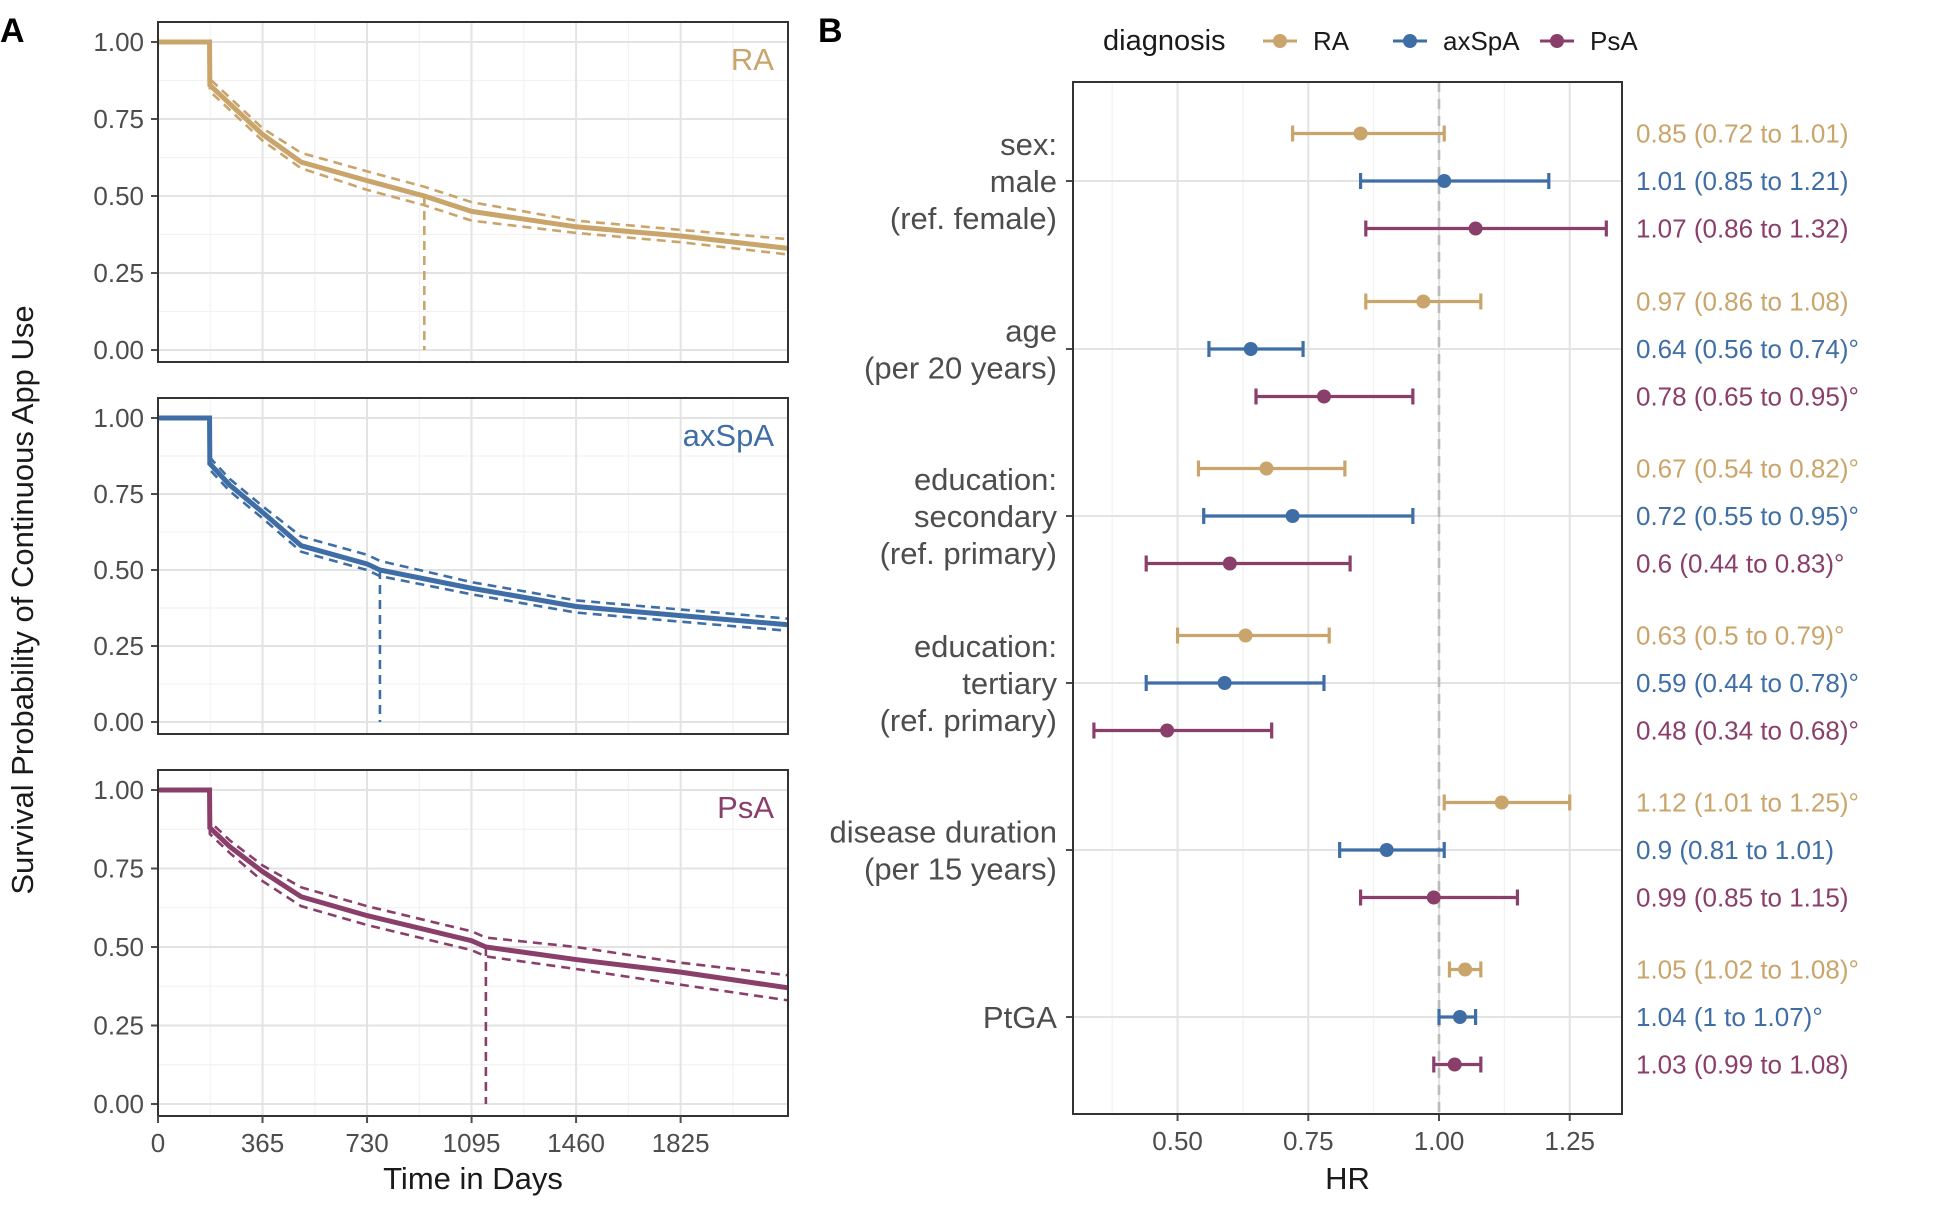  What do you see at coordinates (1589, 41) in the screenshot?
I see `legend-entry-psa: PsA` at bounding box center [1589, 41].